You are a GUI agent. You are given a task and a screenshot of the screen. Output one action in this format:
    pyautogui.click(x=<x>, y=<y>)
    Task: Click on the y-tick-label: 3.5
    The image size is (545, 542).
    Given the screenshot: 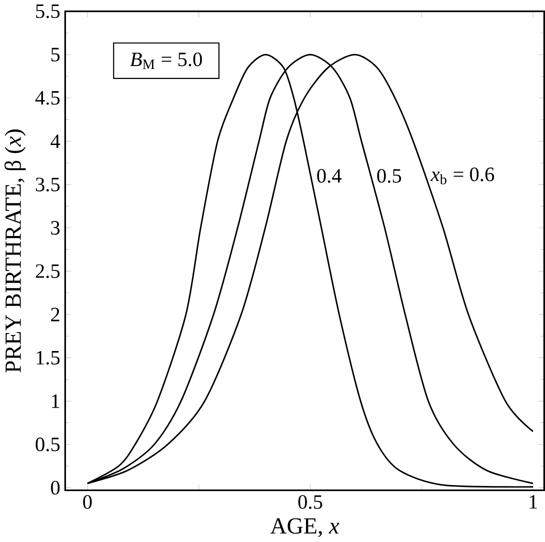 What is the action you would take?
    pyautogui.click(x=48, y=185)
    